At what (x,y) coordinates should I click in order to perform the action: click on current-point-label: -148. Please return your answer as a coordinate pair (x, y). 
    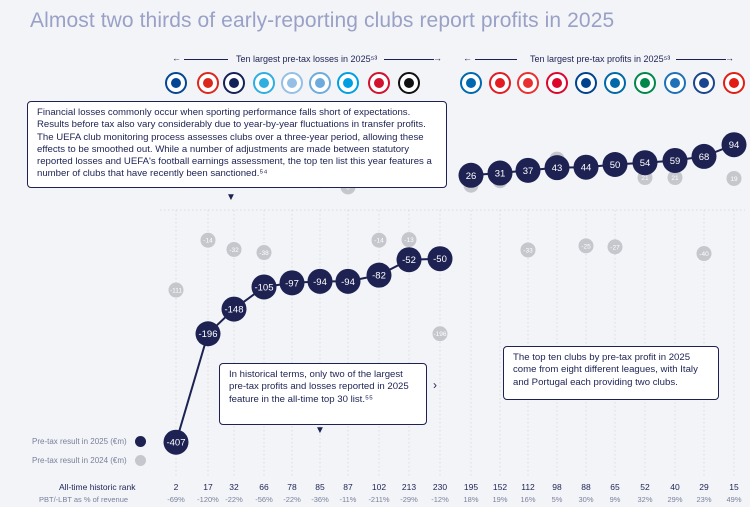
    Looking at the image, I should click on (233, 310).